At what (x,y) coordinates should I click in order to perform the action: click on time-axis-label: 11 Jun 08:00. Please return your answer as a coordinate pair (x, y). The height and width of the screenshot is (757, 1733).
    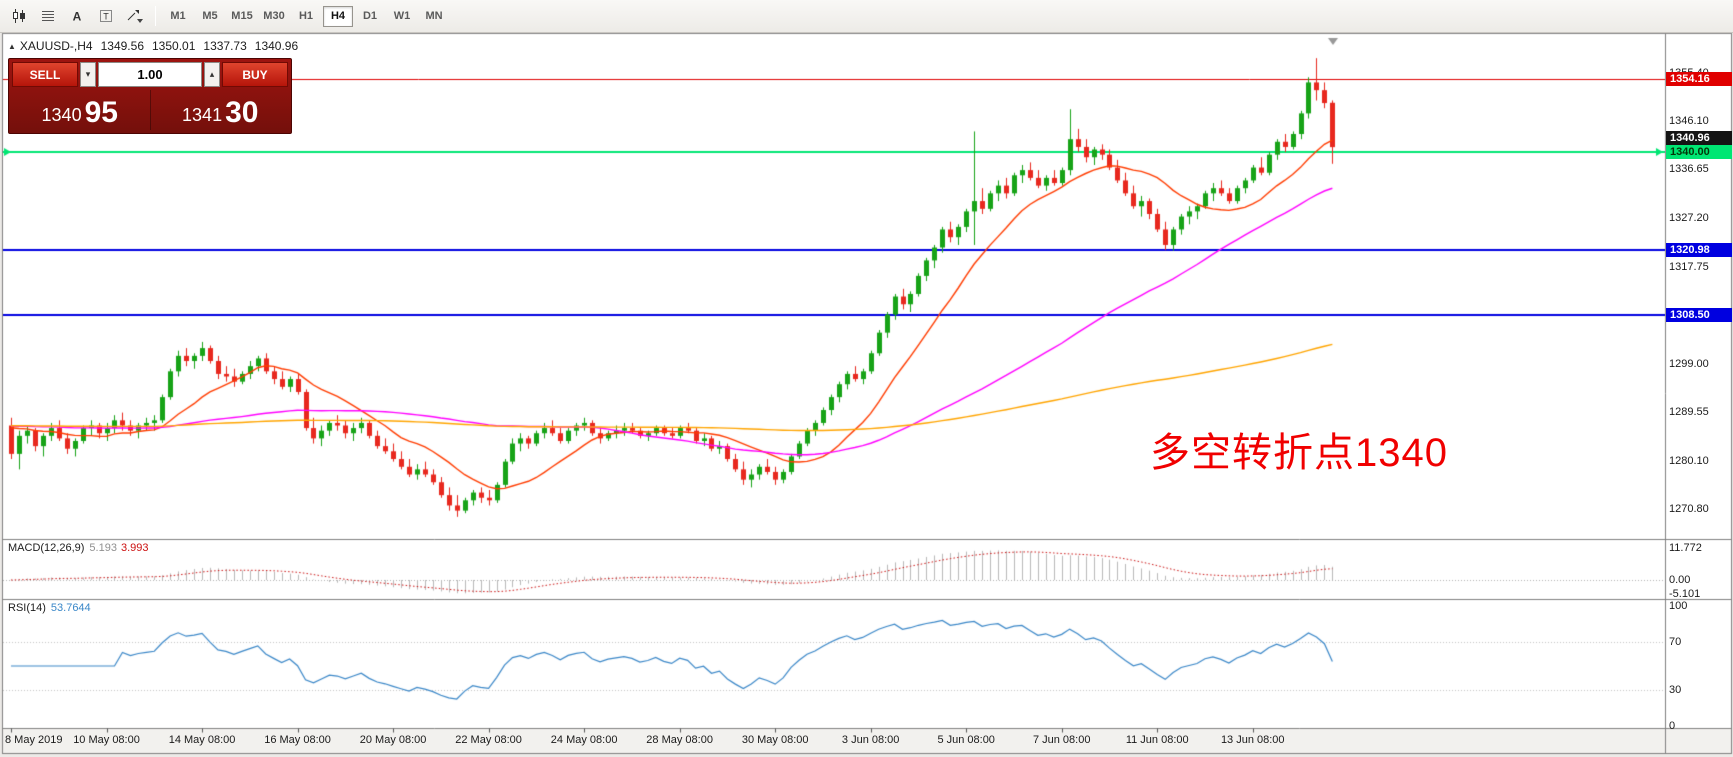
    Looking at the image, I should click on (1157, 740).